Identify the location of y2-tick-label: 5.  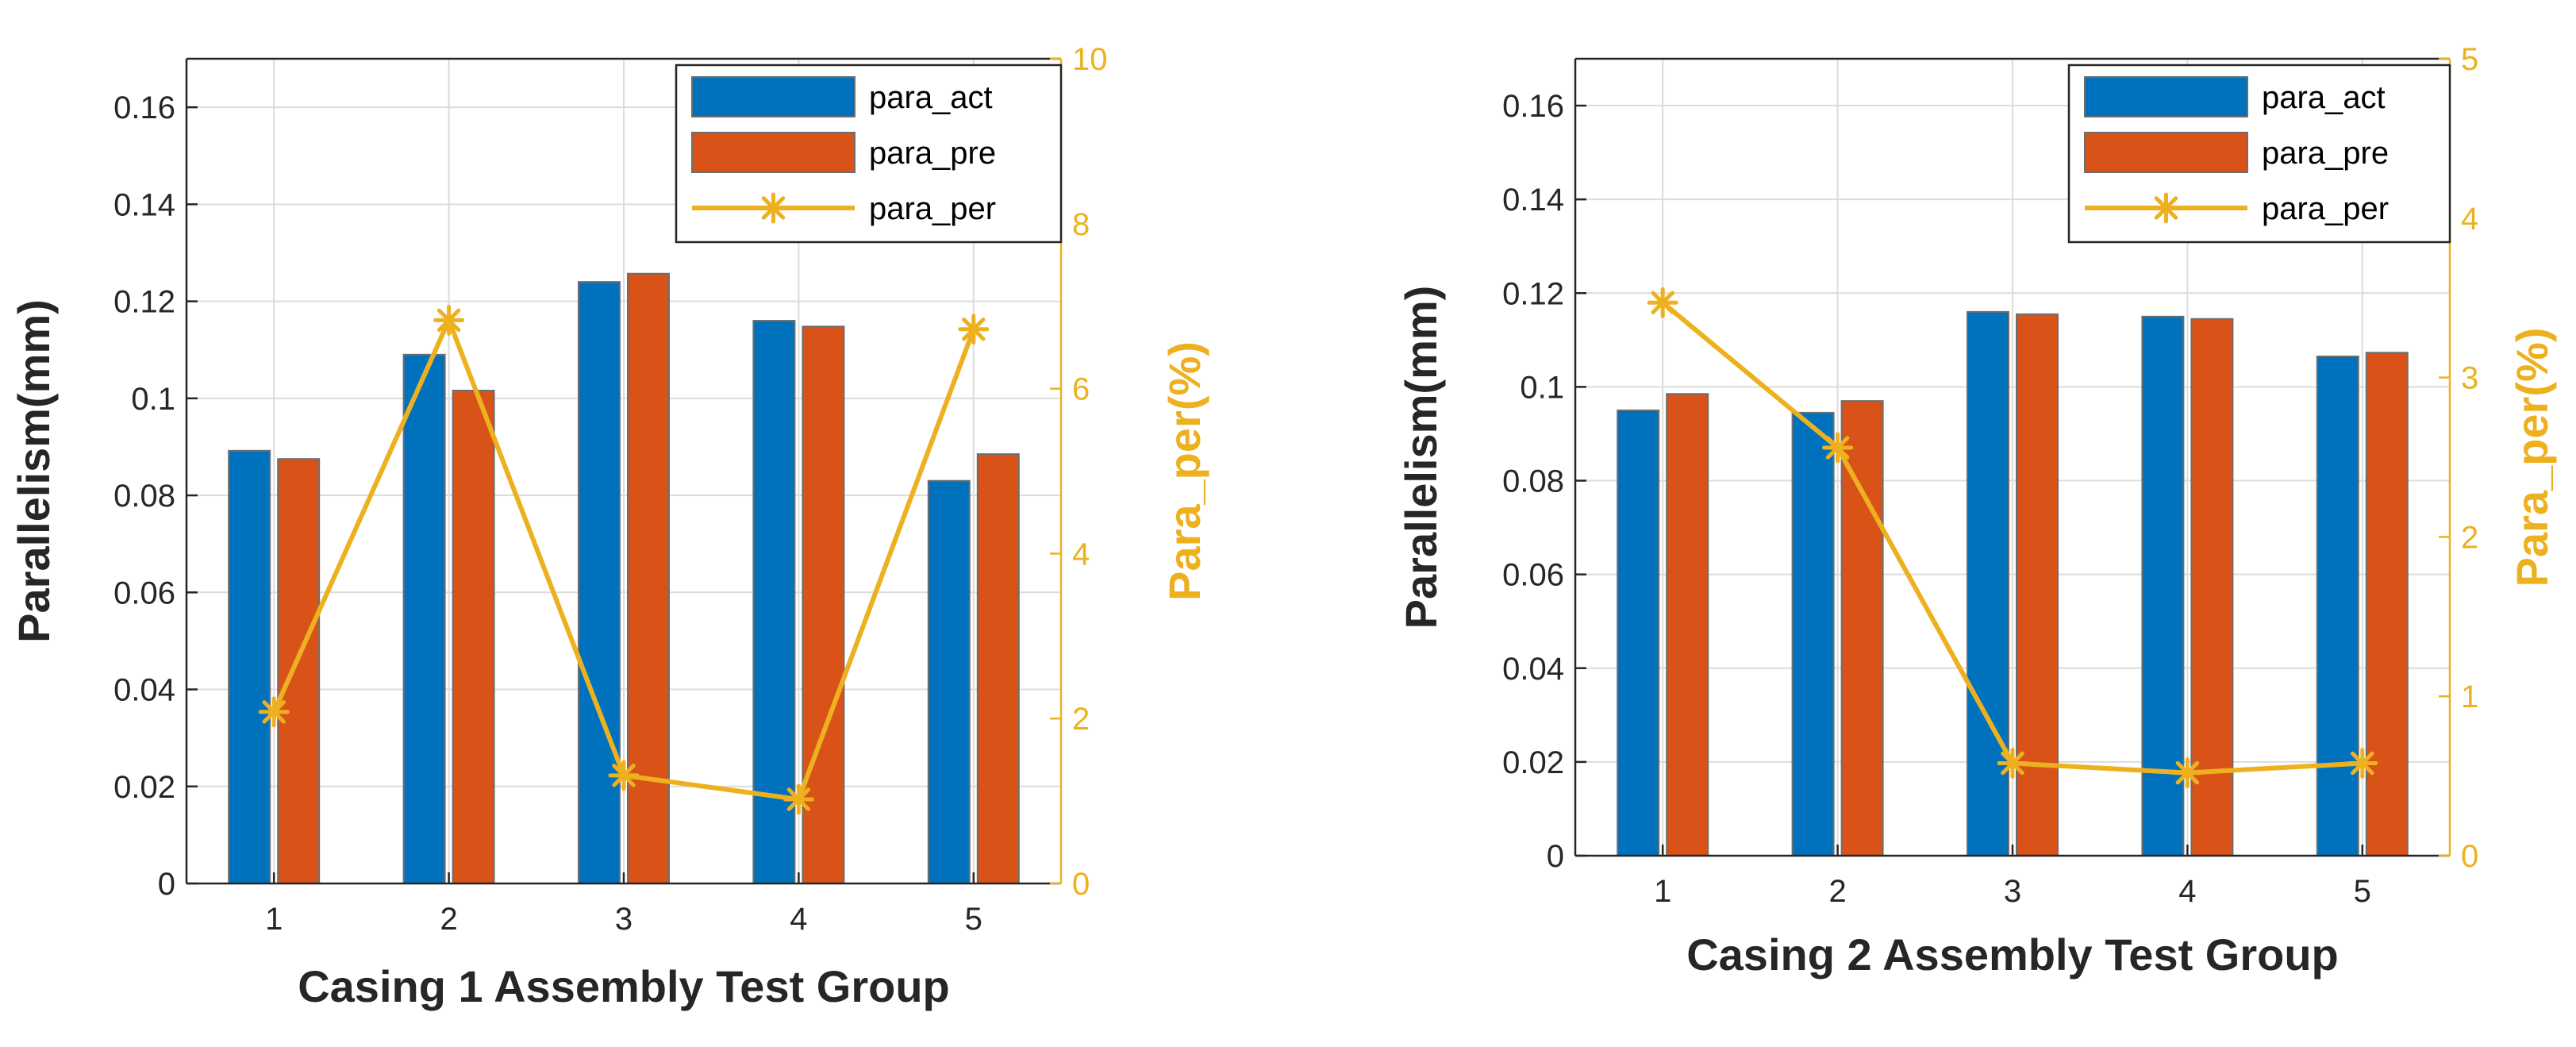
(2469, 60).